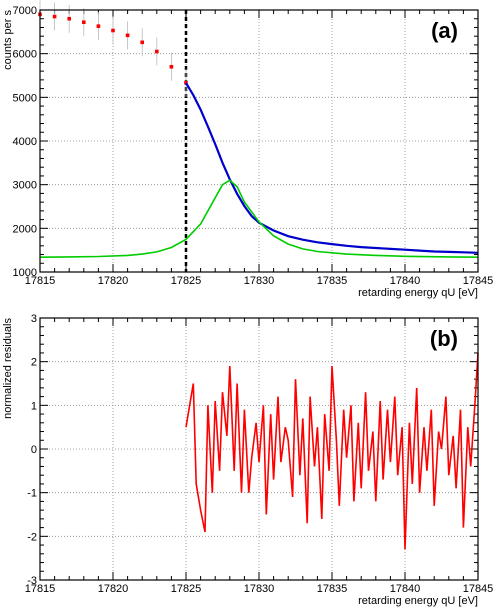 The image size is (498, 614). I want to click on y-tick-label: 2, so click(34, 363).